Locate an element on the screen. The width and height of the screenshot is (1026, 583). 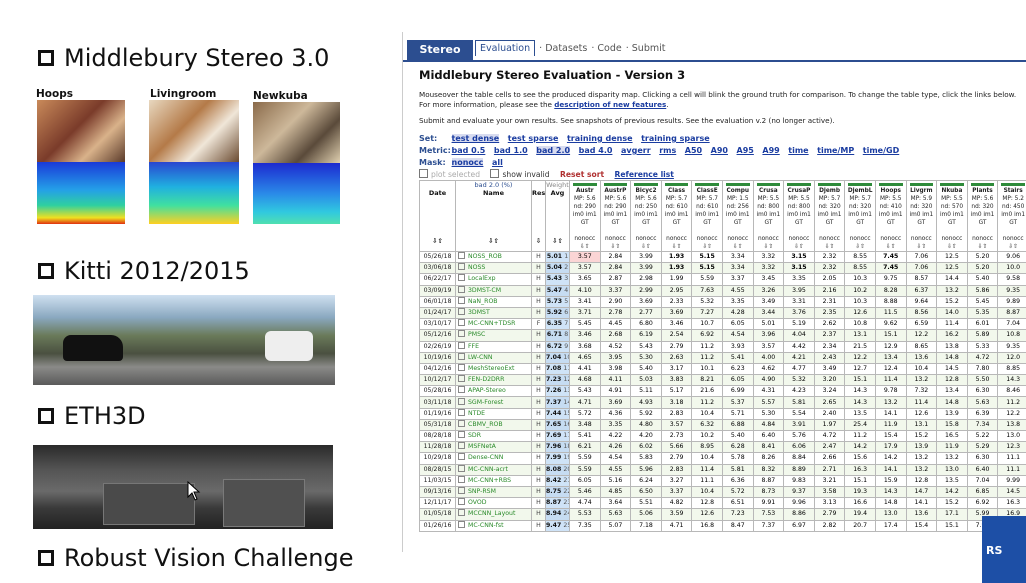
cell-score: 3.44 is located at coordinates (768, 313).